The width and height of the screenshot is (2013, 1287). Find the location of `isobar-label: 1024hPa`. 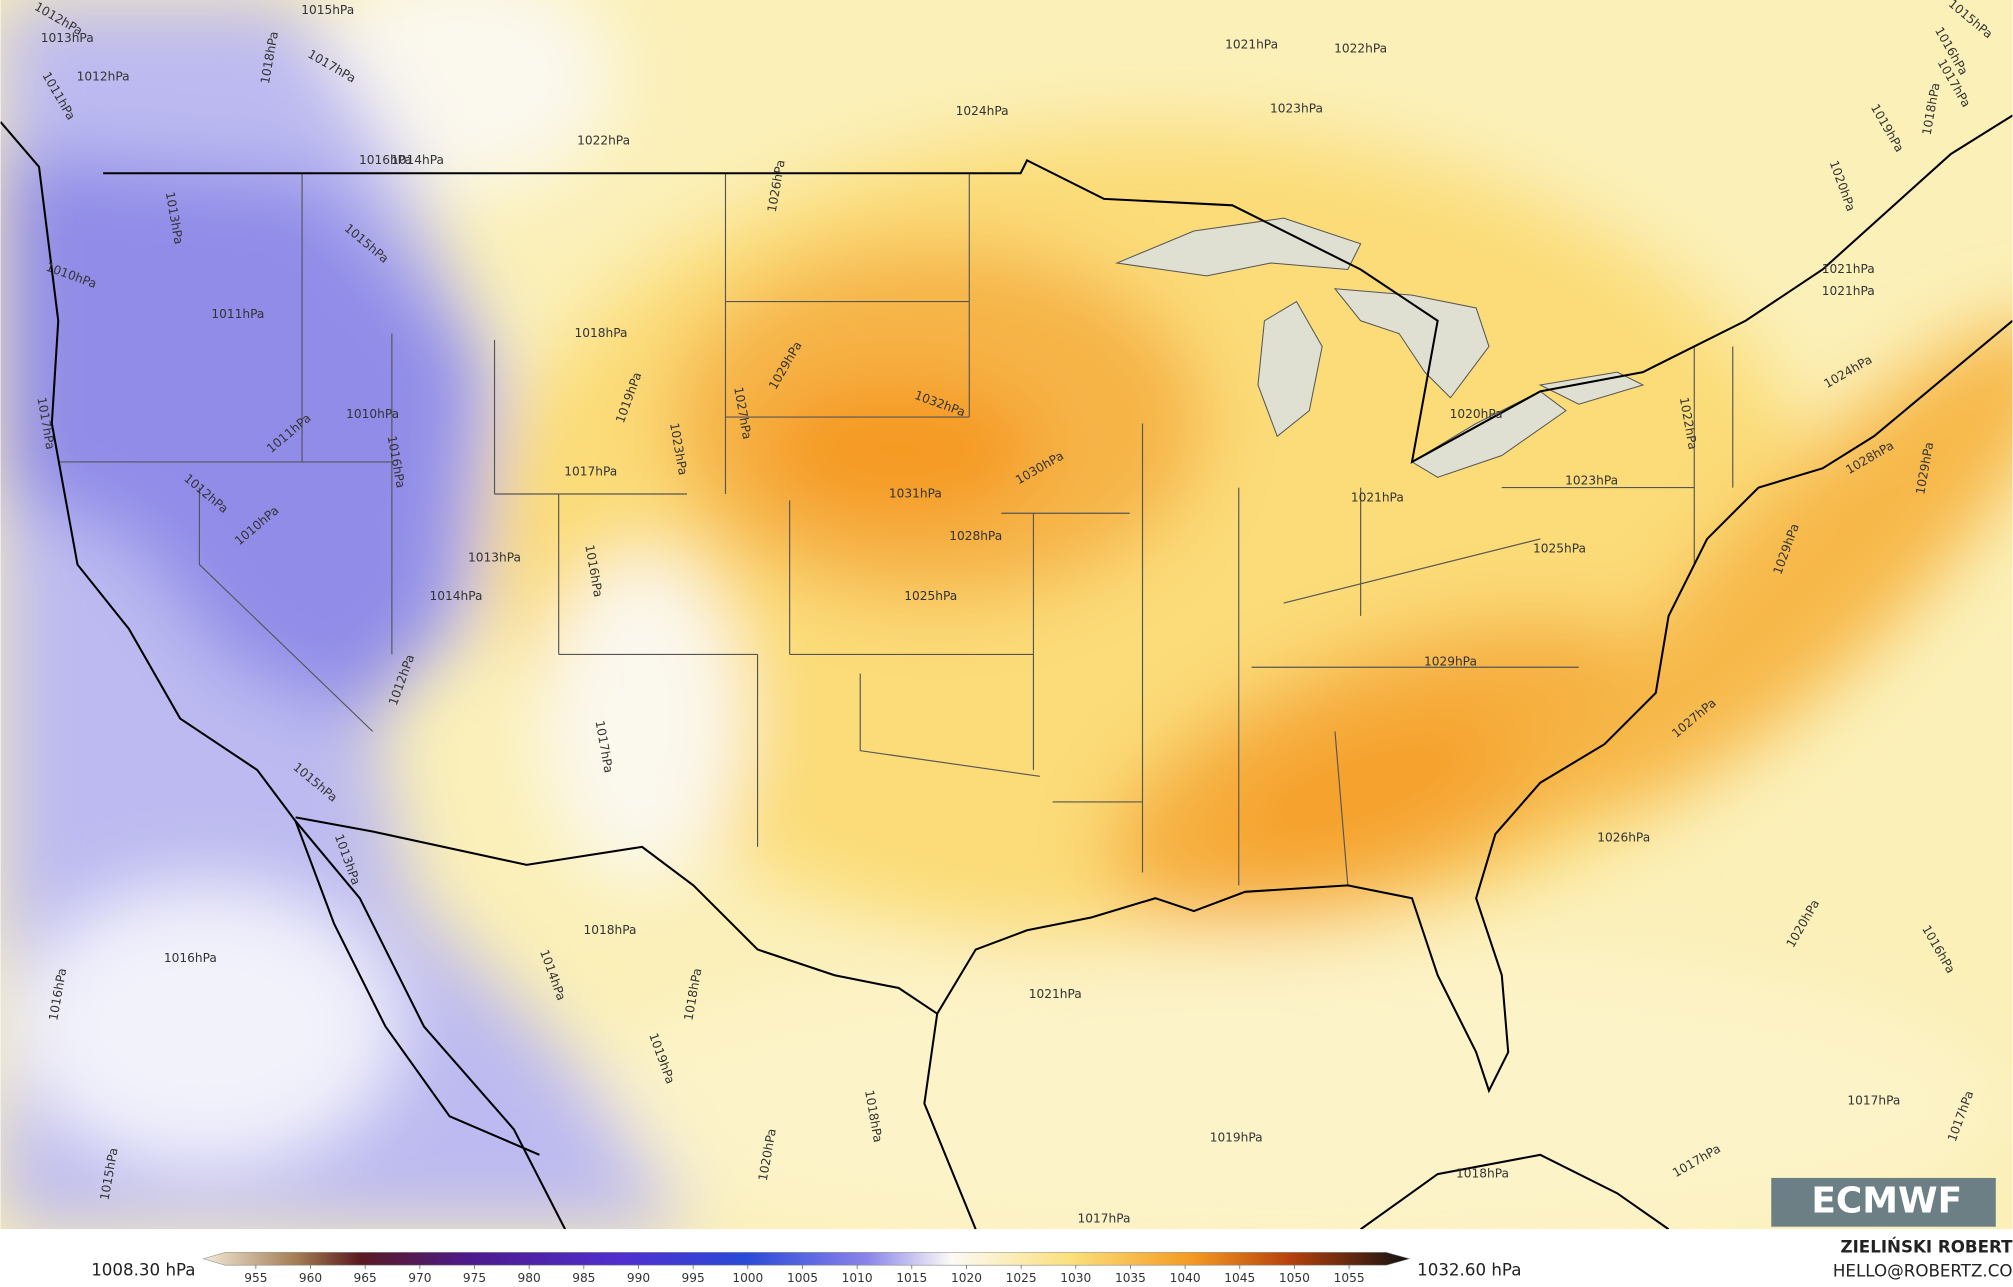

isobar-label: 1024hPa is located at coordinates (982, 111).